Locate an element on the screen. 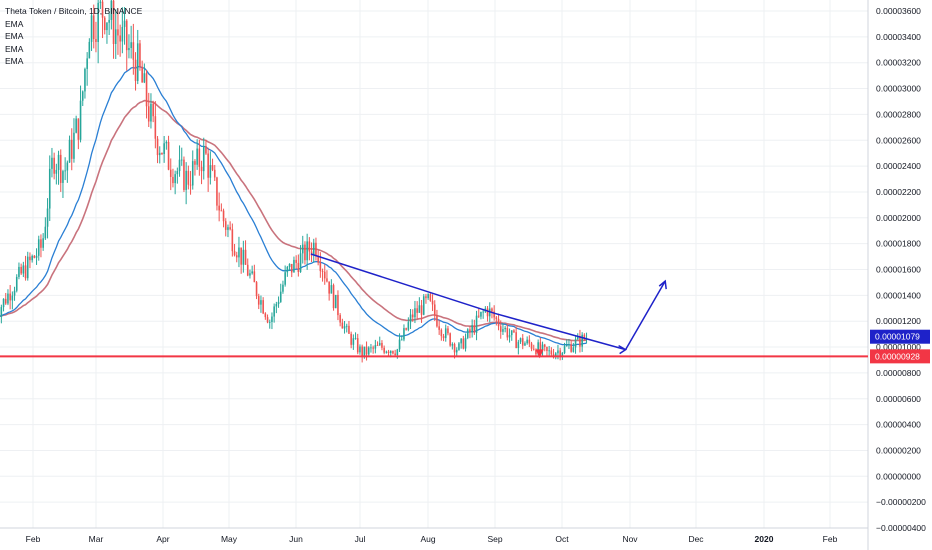 The width and height of the screenshot is (932, 550). y-tick-label: 0.00000200 is located at coordinates (898, 450).